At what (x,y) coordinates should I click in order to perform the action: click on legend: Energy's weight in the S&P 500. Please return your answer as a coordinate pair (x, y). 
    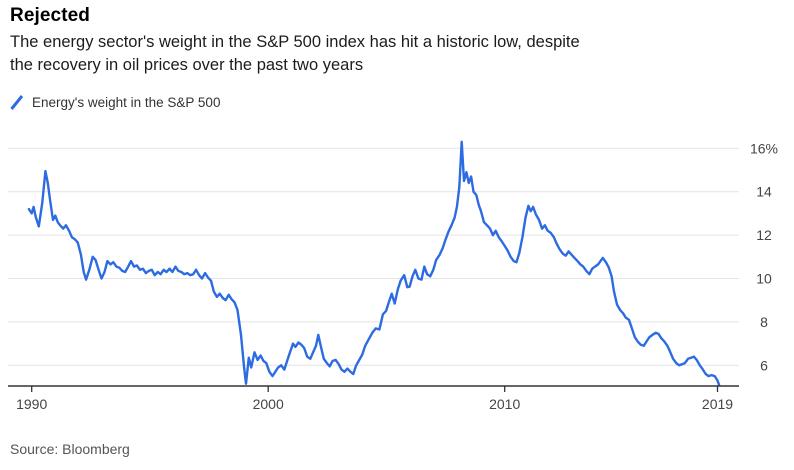
    Looking at the image, I should click on (114, 102).